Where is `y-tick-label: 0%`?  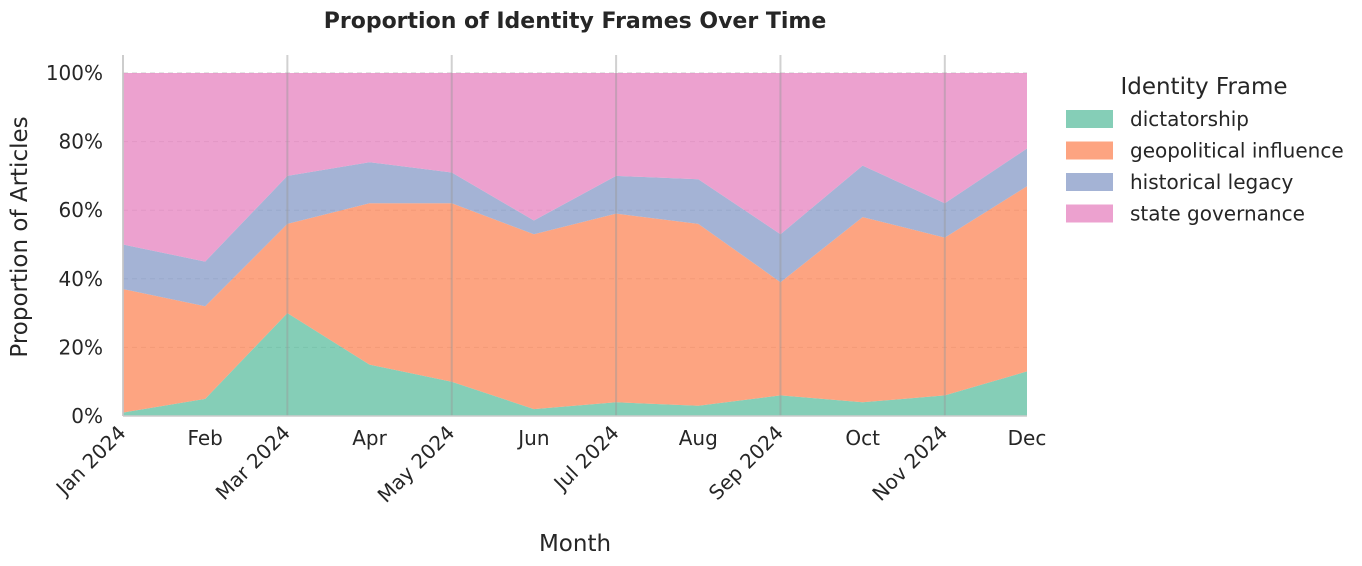 y-tick-label: 0% is located at coordinates (87, 416).